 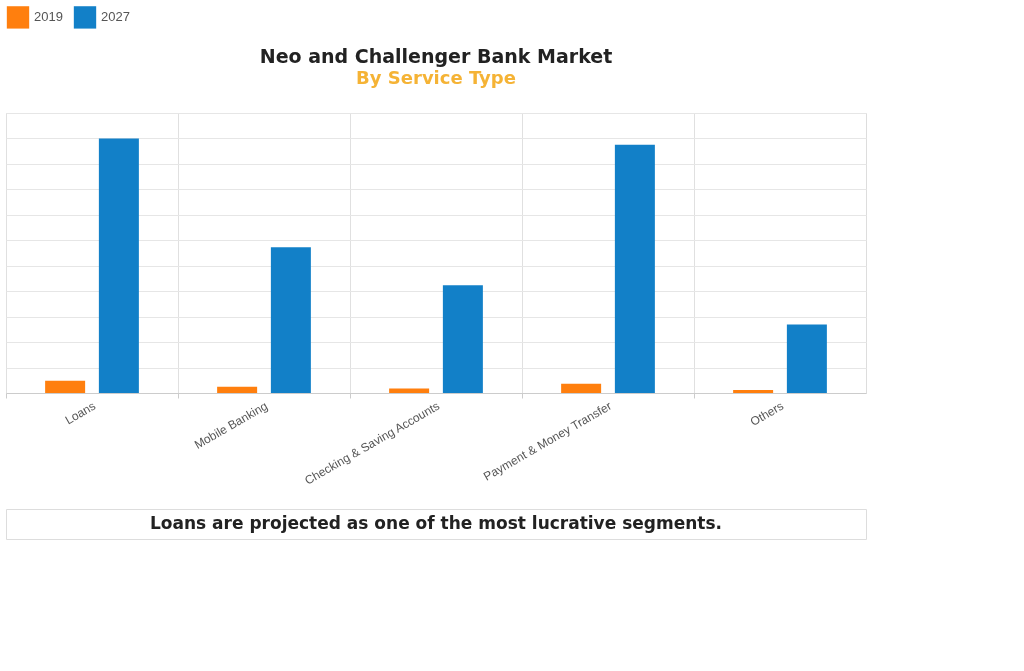 I want to click on legend-label: 2019, so click(x=48, y=17).